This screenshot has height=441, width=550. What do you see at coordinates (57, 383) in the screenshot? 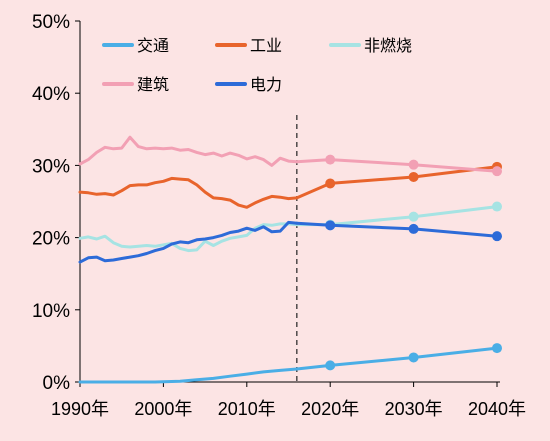
I see `y-tick-label: 0%` at bounding box center [57, 383].